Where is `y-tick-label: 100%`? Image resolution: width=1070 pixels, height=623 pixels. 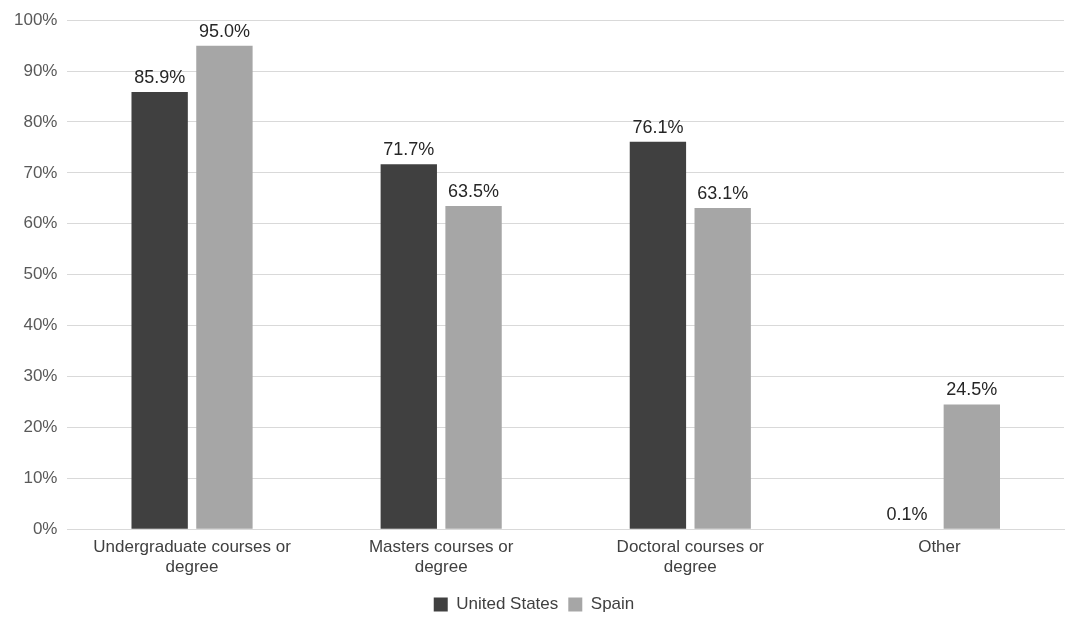 y-tick-label: 100% is located at coordinates (36, 19).